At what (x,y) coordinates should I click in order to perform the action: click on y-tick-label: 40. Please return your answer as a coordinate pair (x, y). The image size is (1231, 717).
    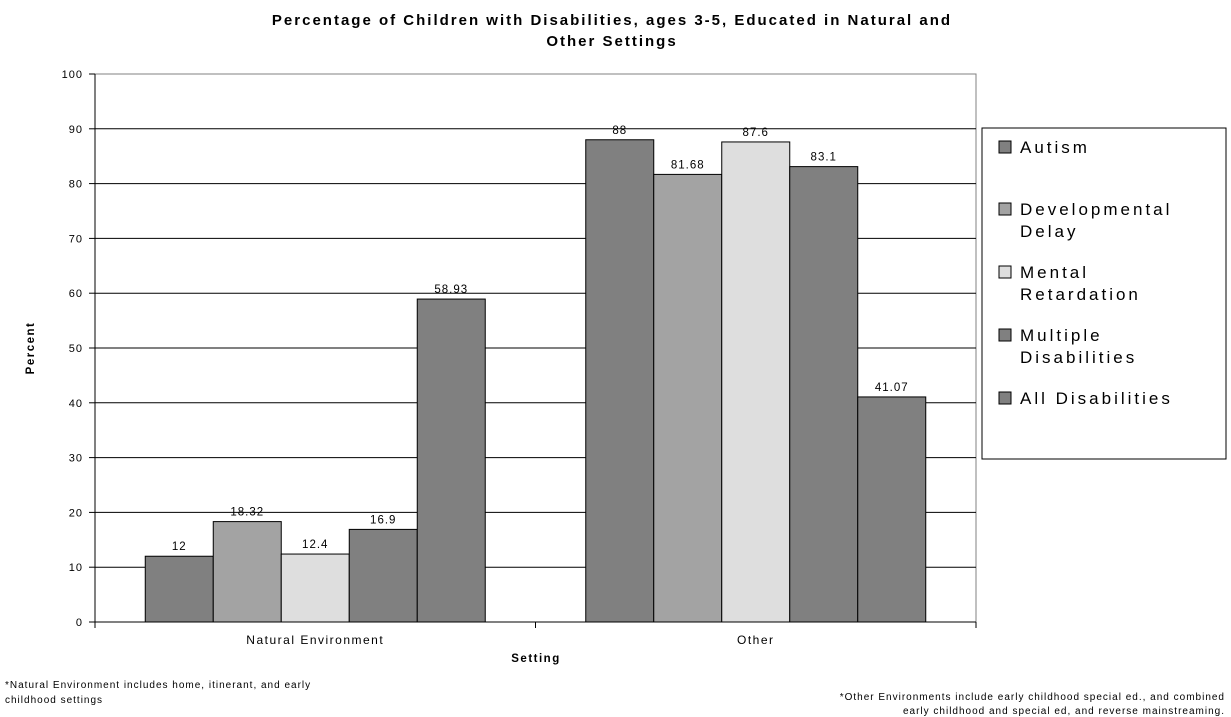
    Looking at the image, I should click on (76, 404).